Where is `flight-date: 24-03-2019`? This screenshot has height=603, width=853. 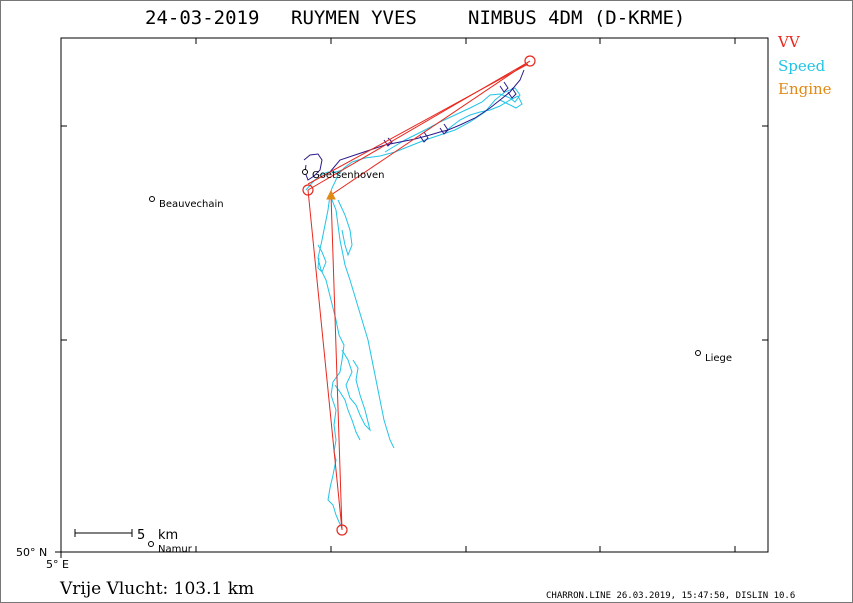
flight-date: 24-03-2019 is located at coordinates (202, 18).